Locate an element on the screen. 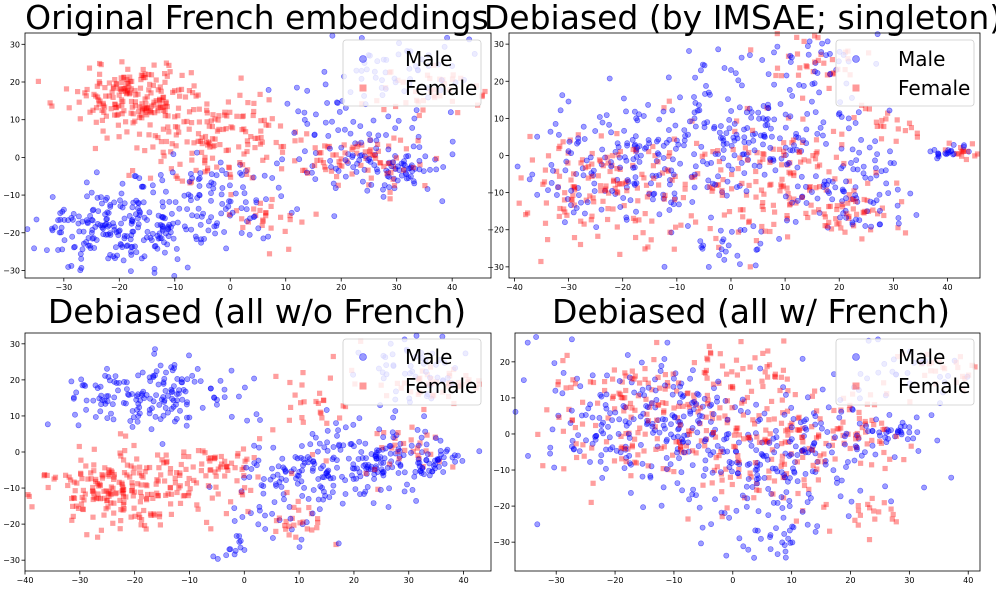 The image size is (996, 592). y-tick-label: 0 is located at coordinates (501, 156).